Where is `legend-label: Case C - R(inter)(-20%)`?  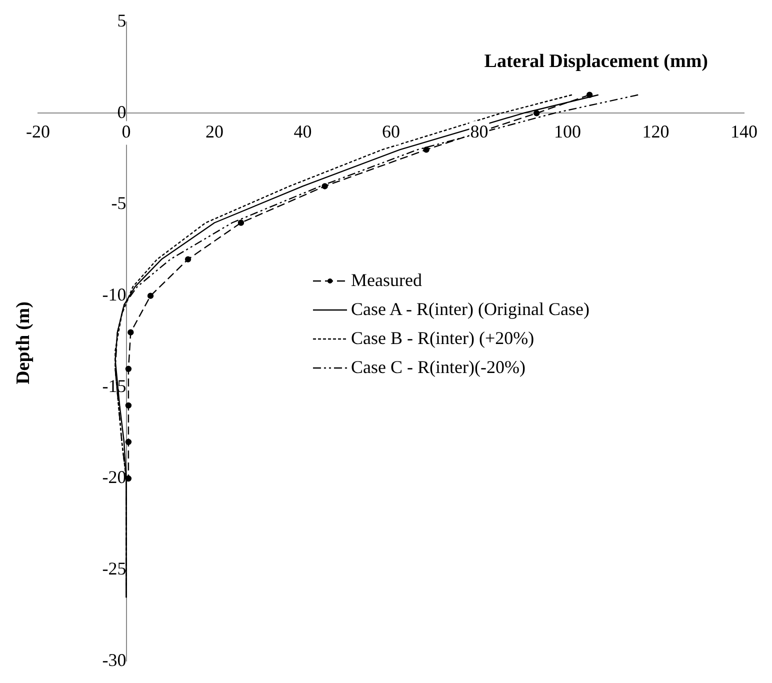
legend-label: Case C - R(inter)(-20%) is located at coordinates (438, 367).